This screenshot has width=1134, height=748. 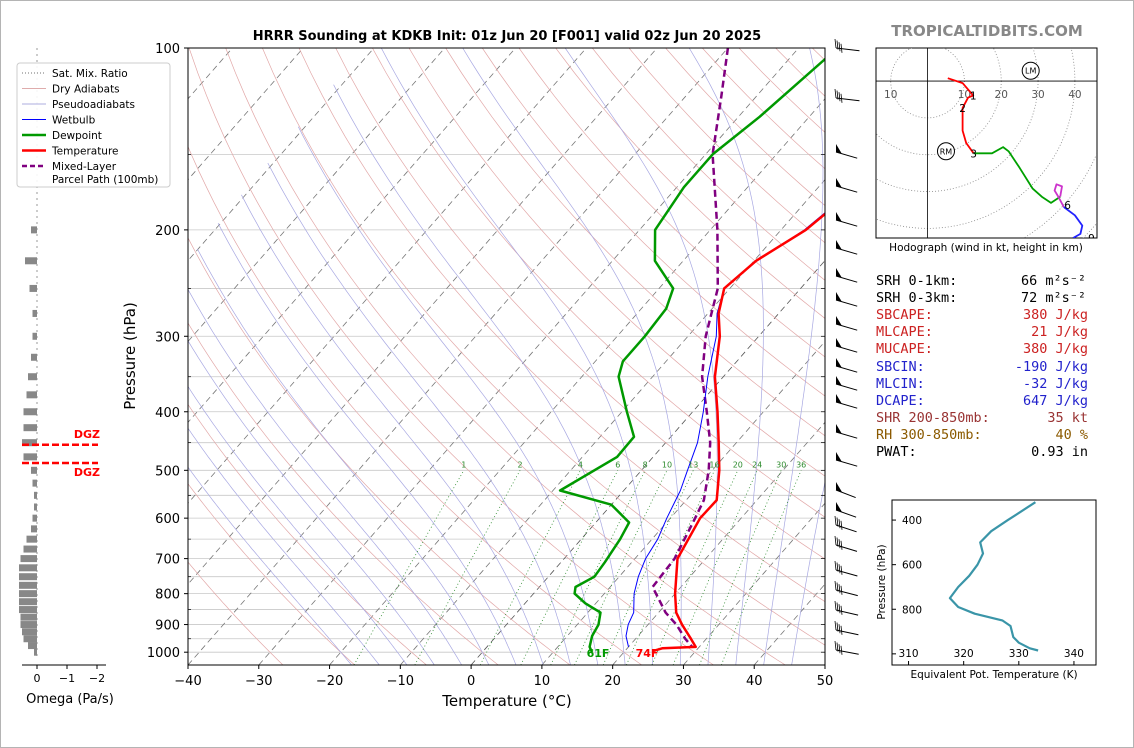 What do you see at coordinates (986, 143) in the screenshot?
I see `hodograph-frame` at bounding box center [986, 143].